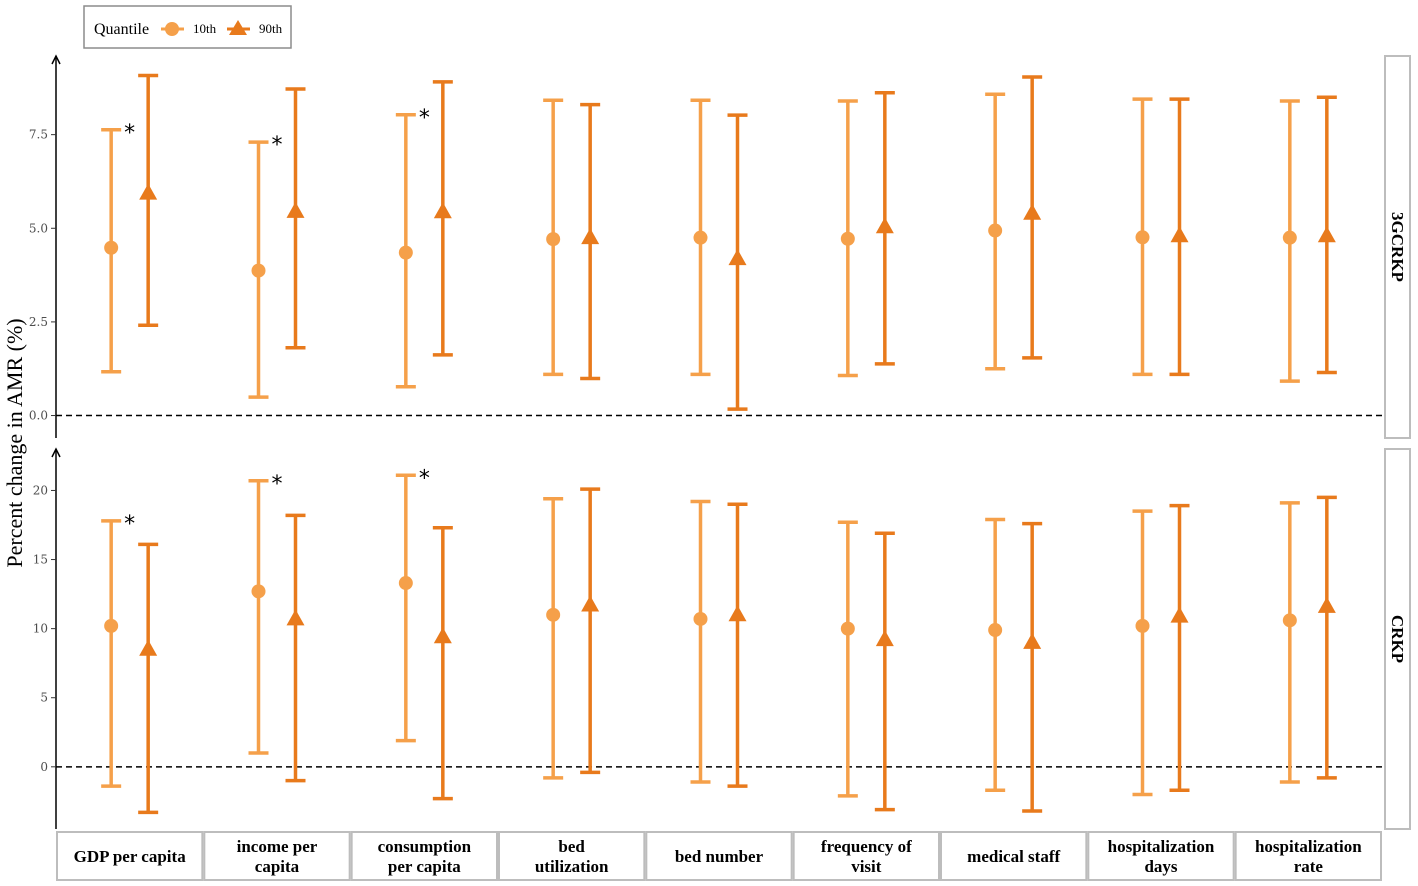 Image resolution: width=1418 pixels, height=886 pixels. Describe the element at coordinates (1397, 247) in the screenshot. I see `strip-label: 3GCRKP` at that location.